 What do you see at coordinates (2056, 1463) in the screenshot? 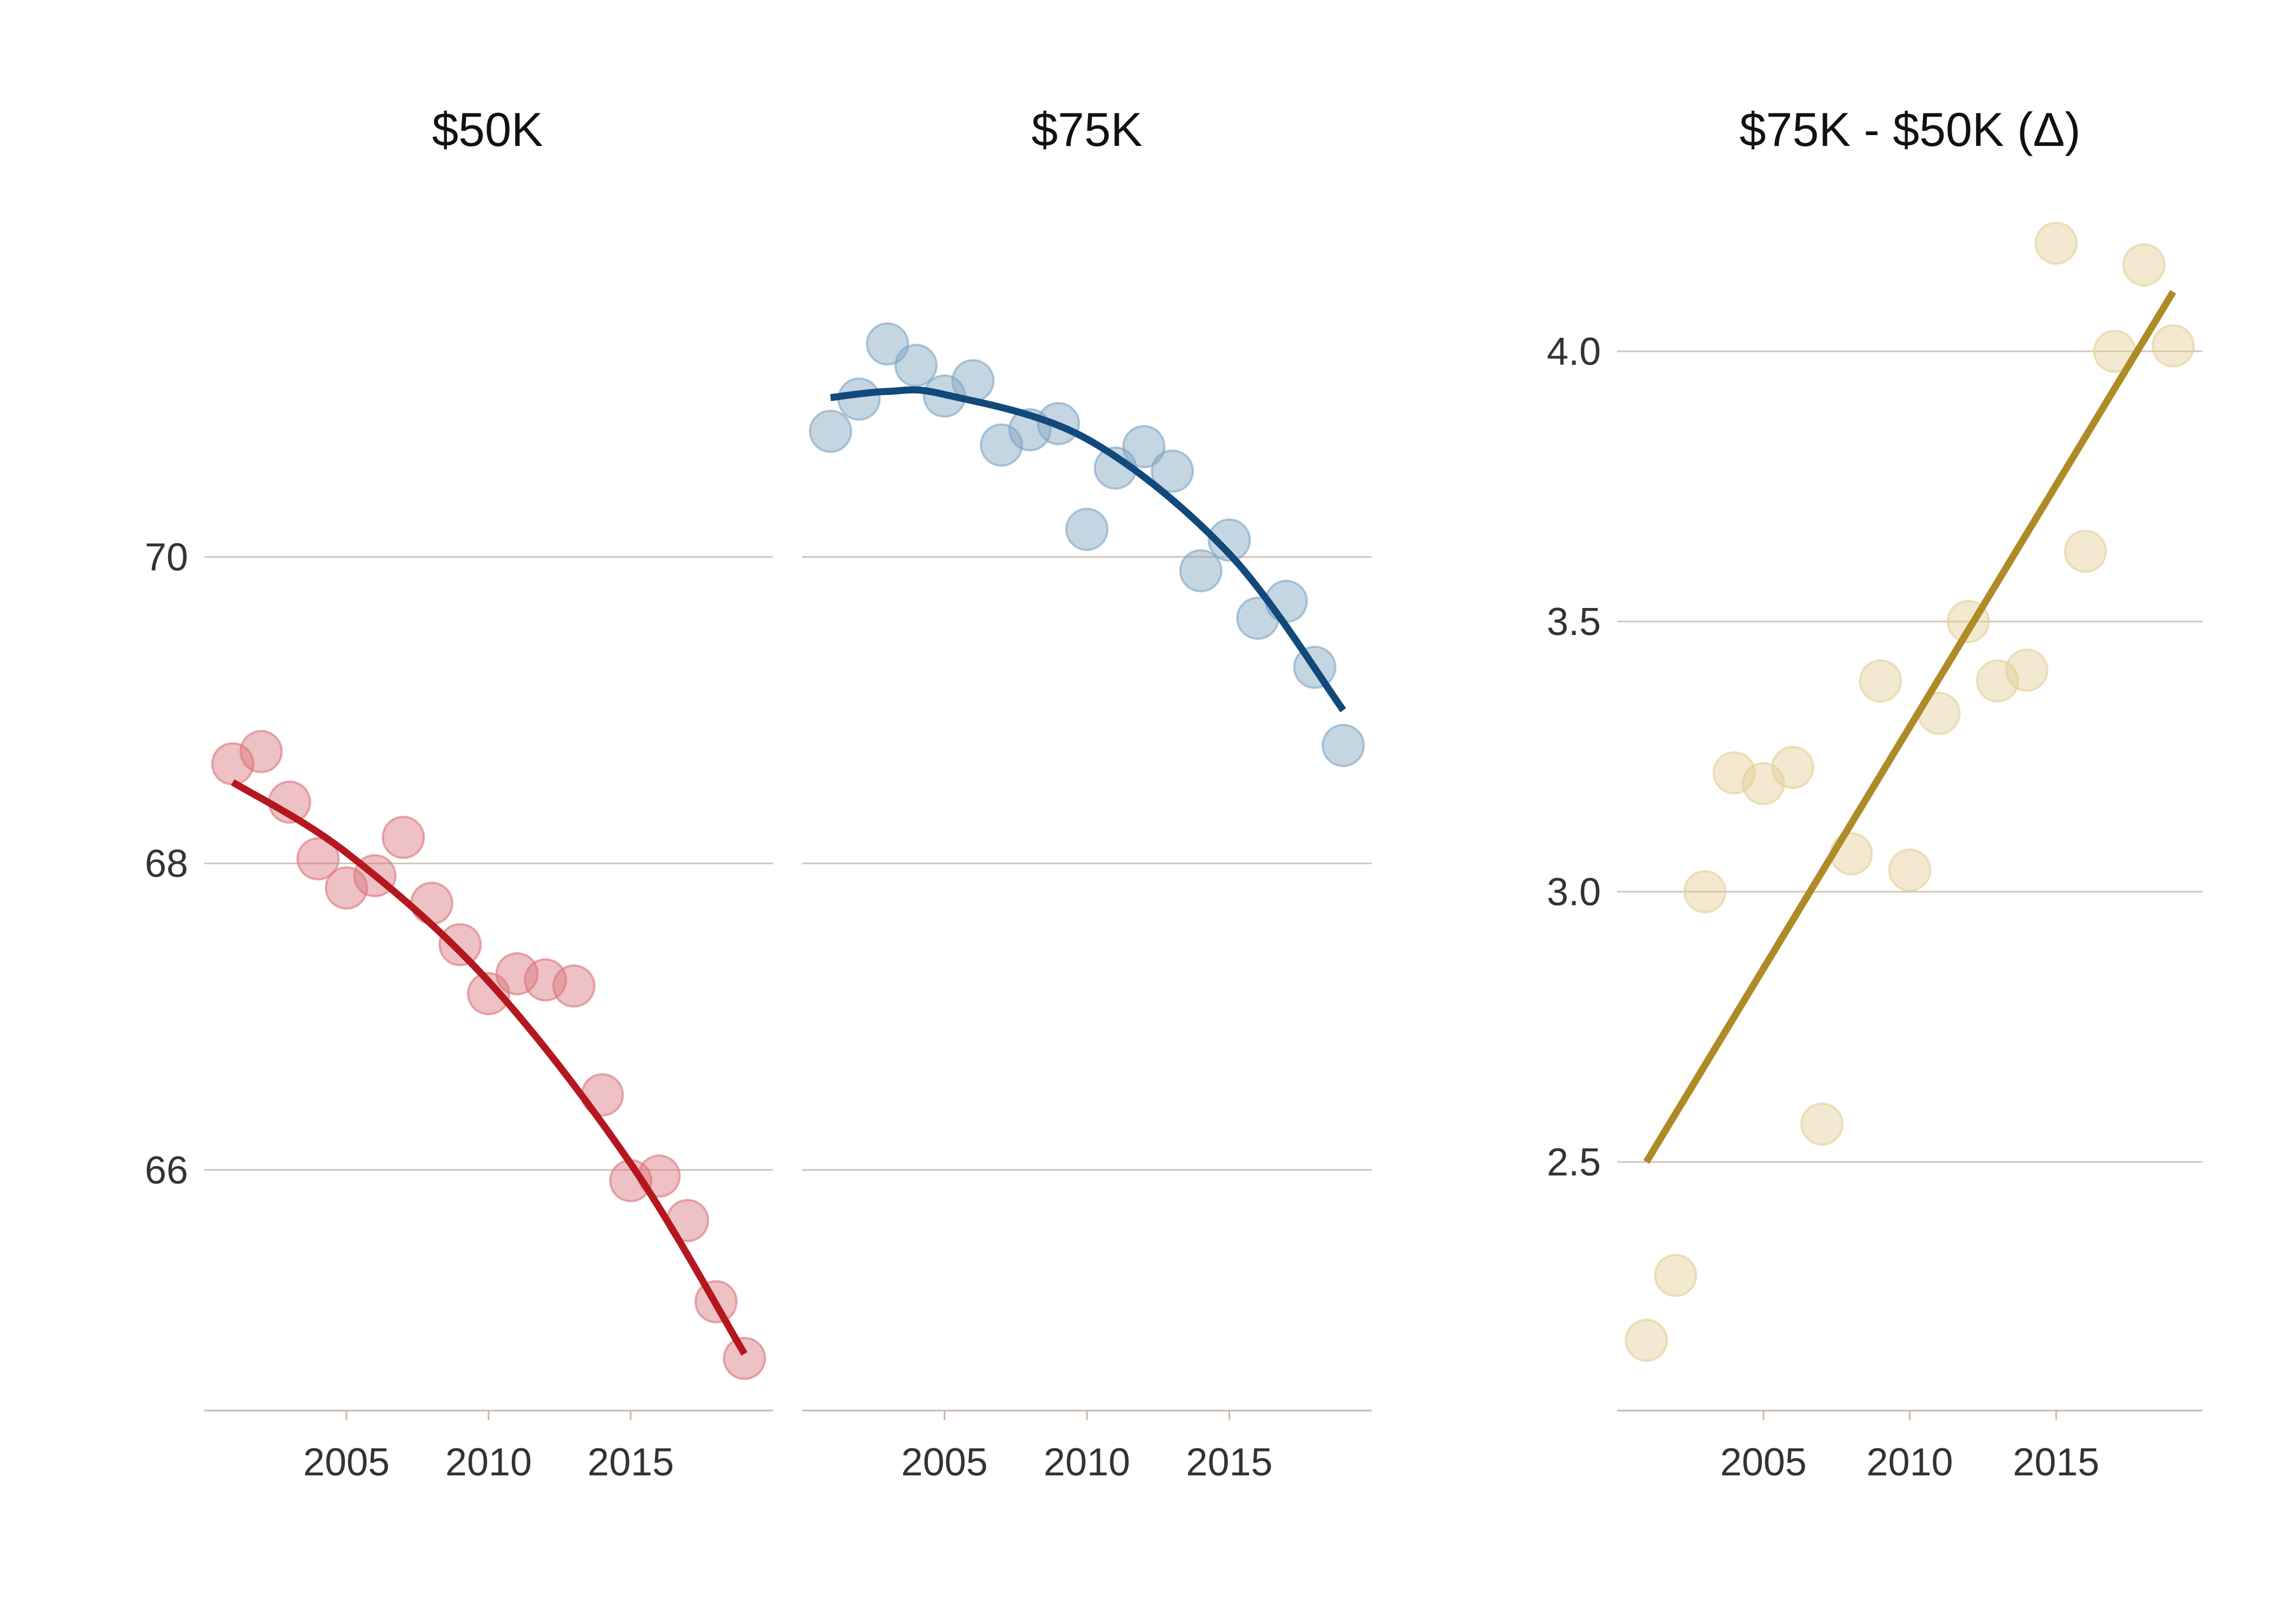
I see `x-tick-label-delta-2: 2015` at bounding box center [2056, 1463].